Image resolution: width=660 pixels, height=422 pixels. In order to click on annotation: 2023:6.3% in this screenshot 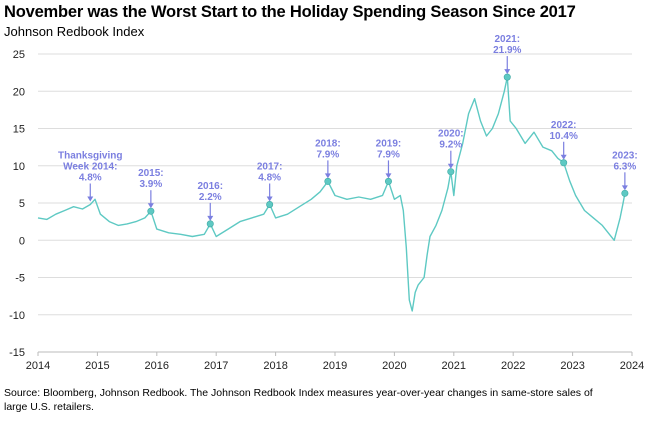, I will do `click(625, 173)`.